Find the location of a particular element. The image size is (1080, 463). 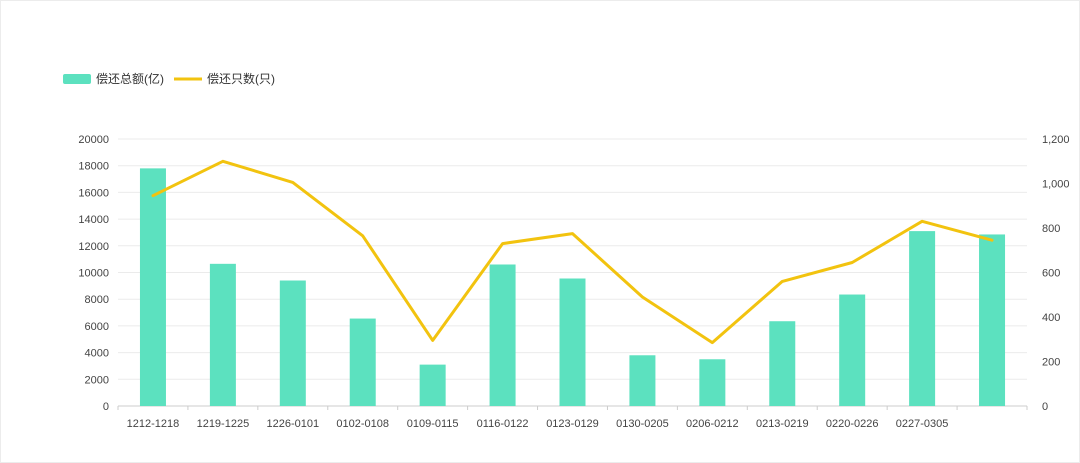

x-tick-label: 1212-1218 is located at coordinates (153, 424).